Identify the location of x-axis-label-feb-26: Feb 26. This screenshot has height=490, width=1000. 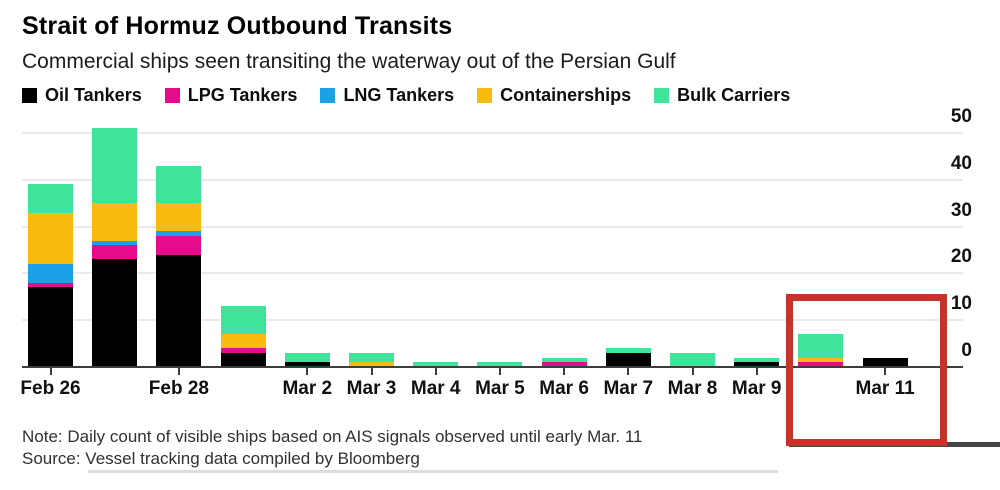
(50, 388).